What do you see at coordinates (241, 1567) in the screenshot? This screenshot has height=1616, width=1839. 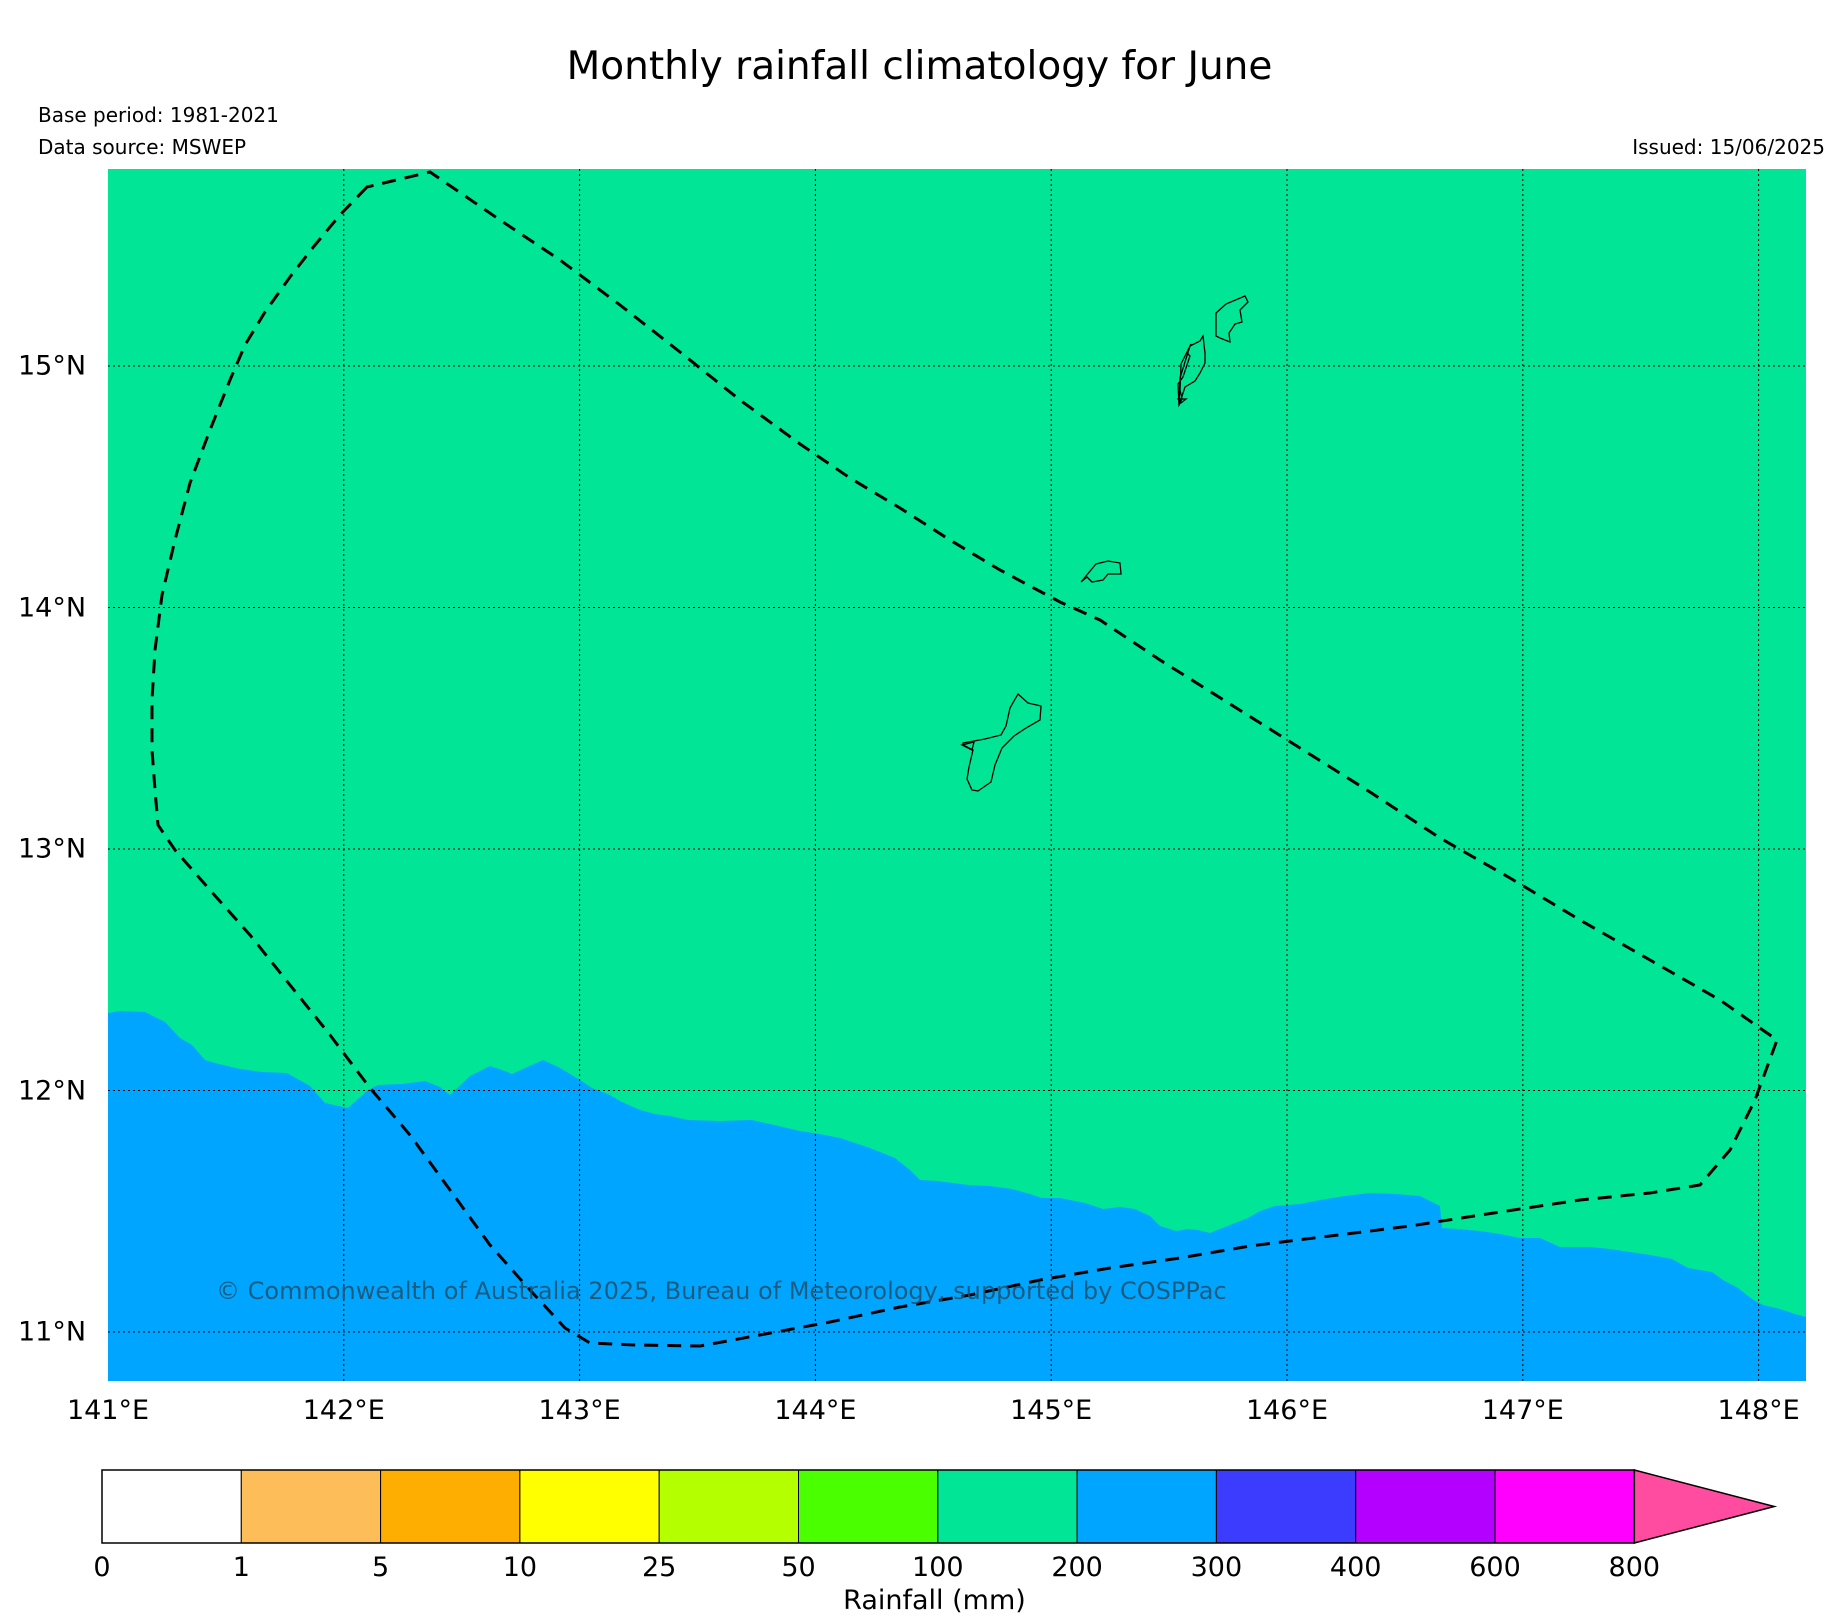 I see `colorbar-tick-label: 1` at bounding box center [241, 1567].